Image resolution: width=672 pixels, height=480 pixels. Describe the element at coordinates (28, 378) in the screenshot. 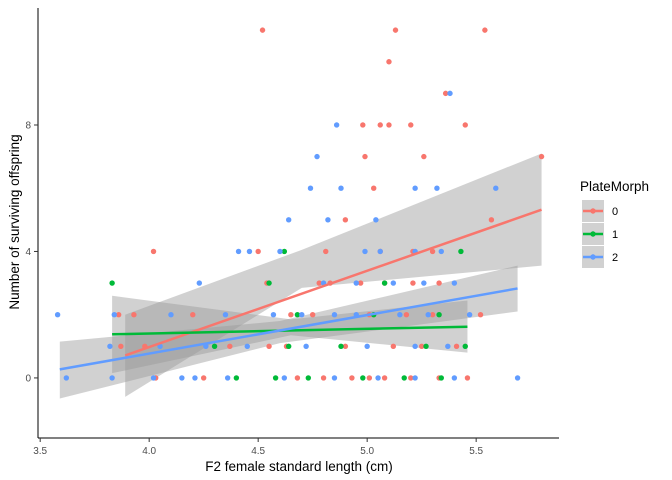

I see `y-tick-label: 0` at that location.